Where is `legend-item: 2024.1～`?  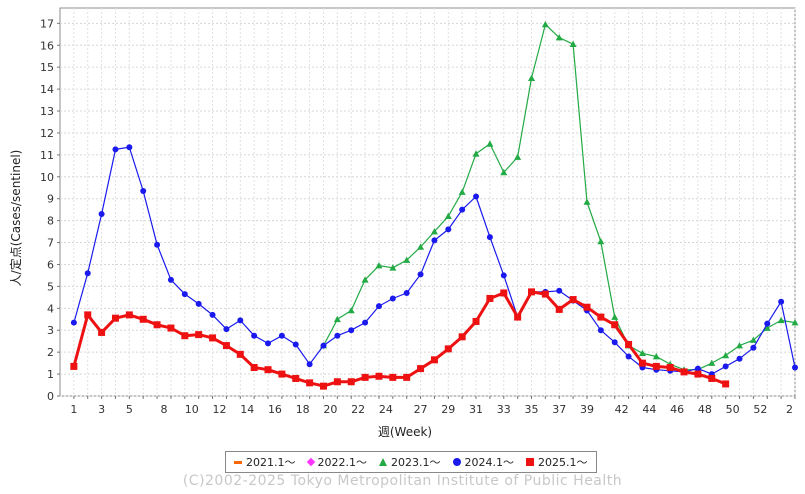 legend-item: 2024.1～ is located at coordinates (483, 462).